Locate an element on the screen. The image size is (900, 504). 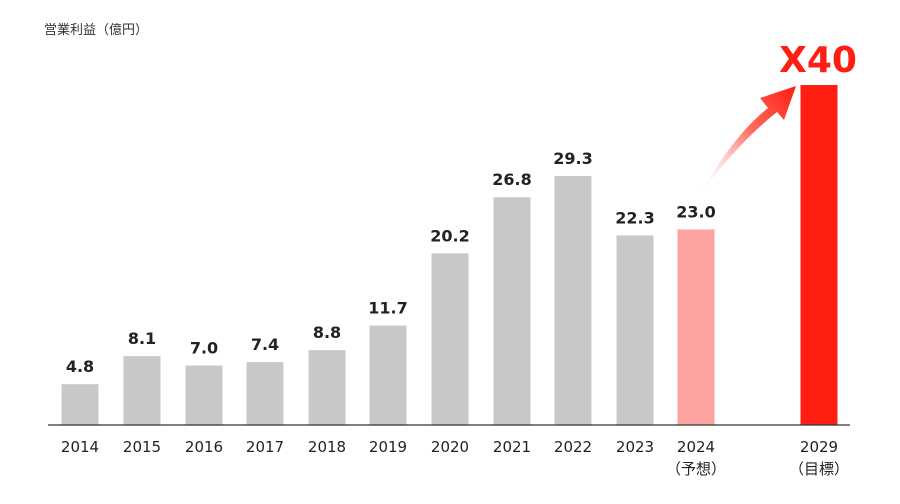
value-label-2020: 20.2 is located at coordinates (449, 235).